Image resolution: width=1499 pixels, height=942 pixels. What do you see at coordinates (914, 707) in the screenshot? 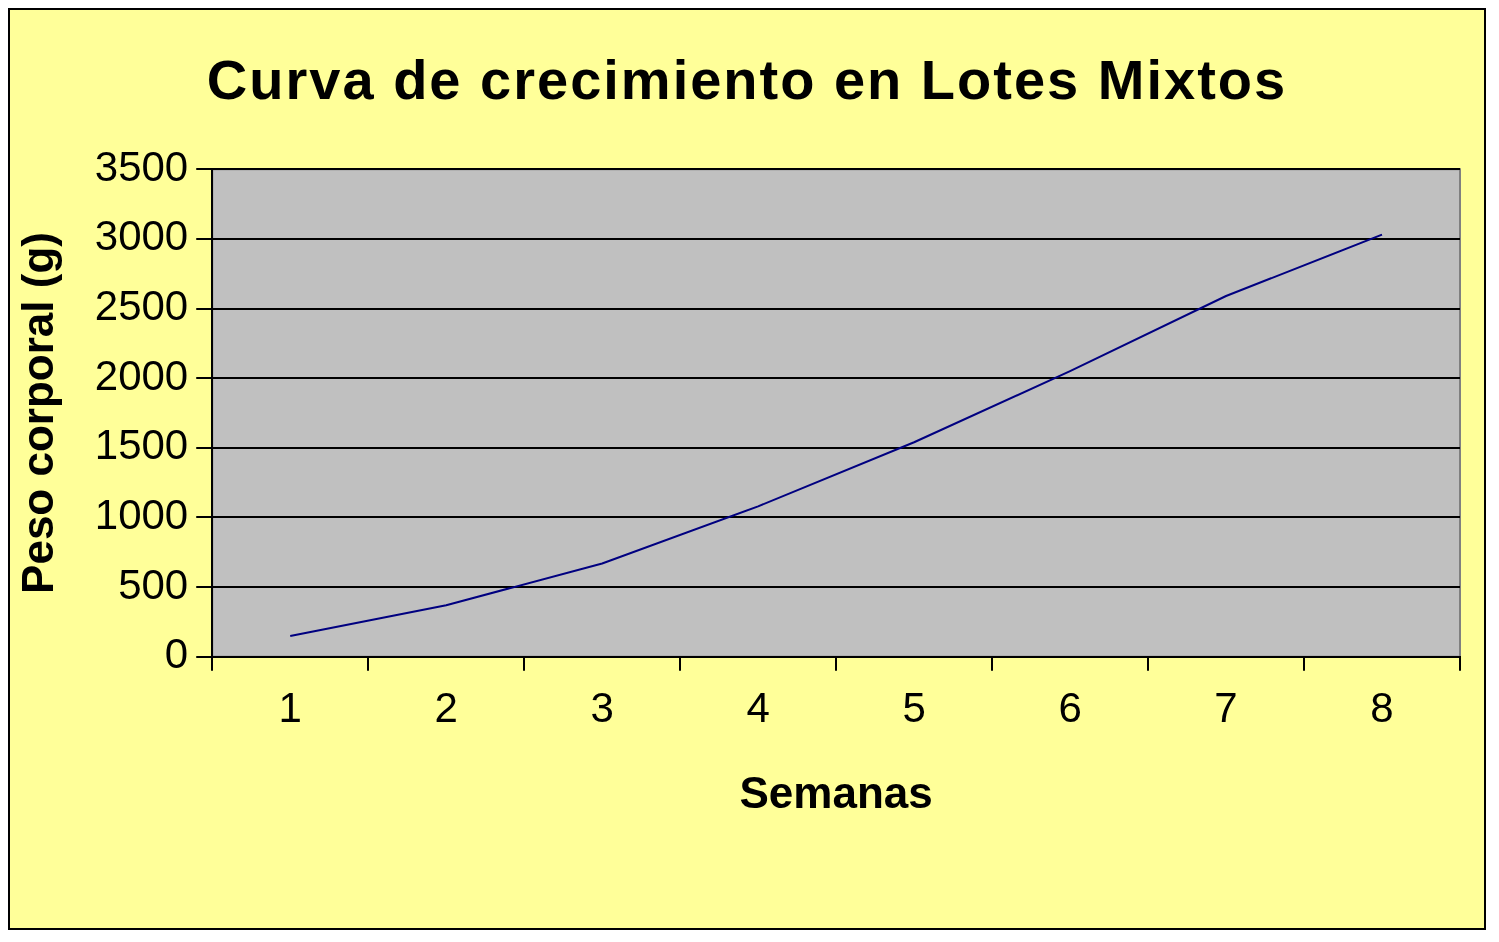
I see `x-tick-label: 5` at bounding box center [914, 707].